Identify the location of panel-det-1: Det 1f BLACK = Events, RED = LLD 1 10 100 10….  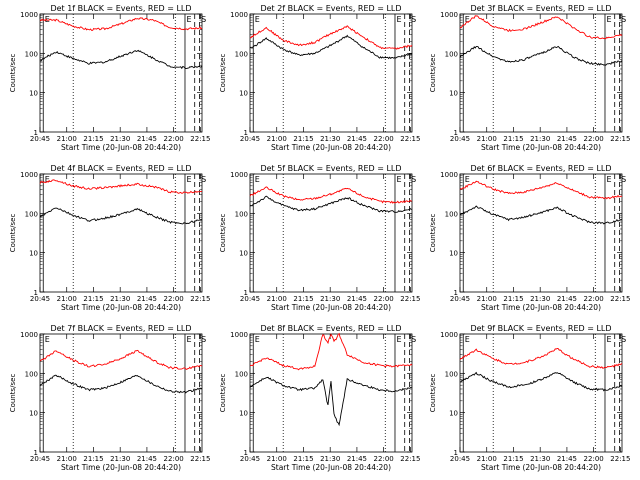
(109, 78).